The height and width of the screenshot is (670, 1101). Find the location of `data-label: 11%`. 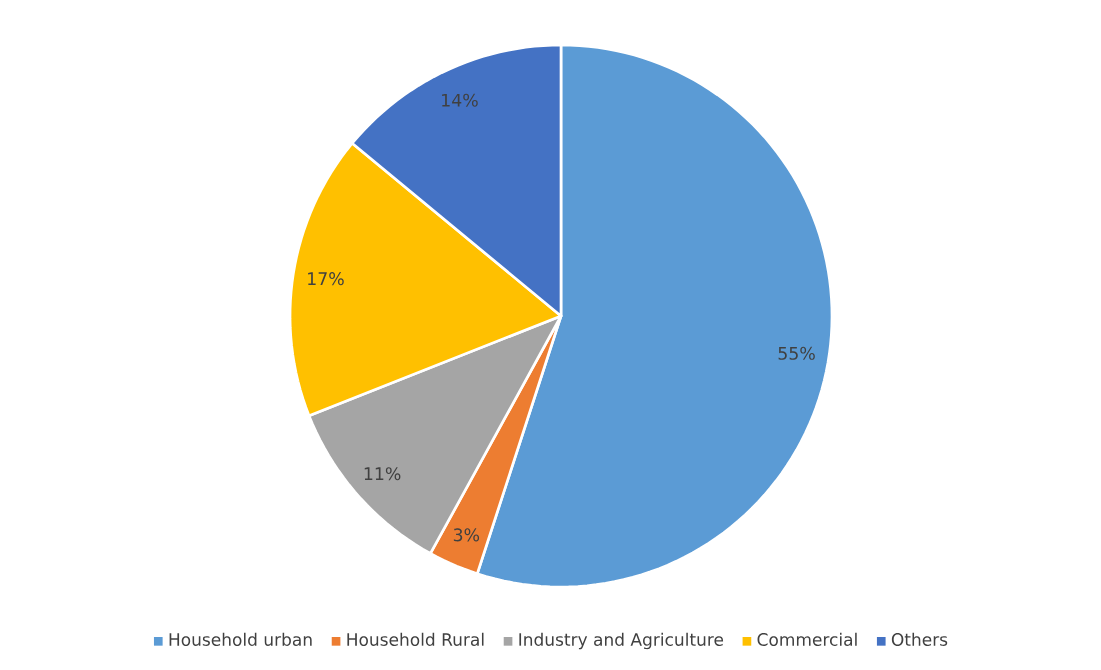

data-label: 11% is located at coordinates (382, 474).